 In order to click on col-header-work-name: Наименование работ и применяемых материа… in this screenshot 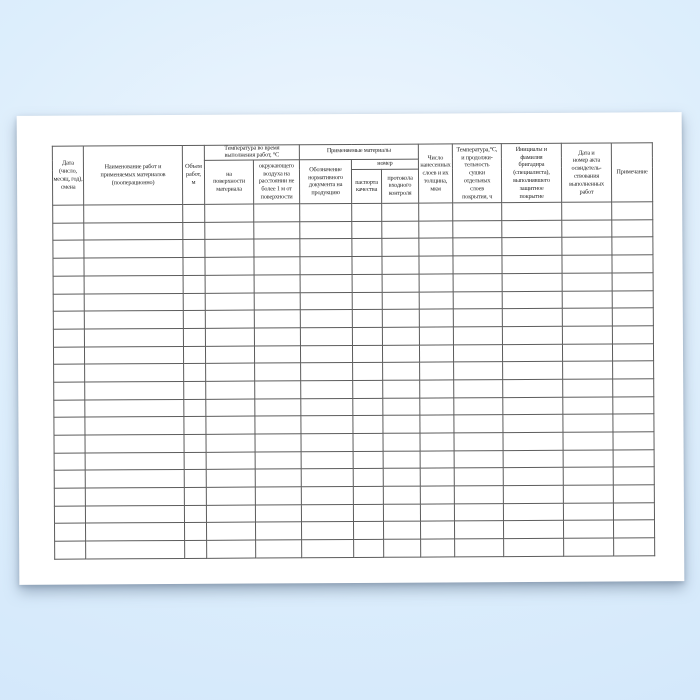, I will do `click(133, 175)`.